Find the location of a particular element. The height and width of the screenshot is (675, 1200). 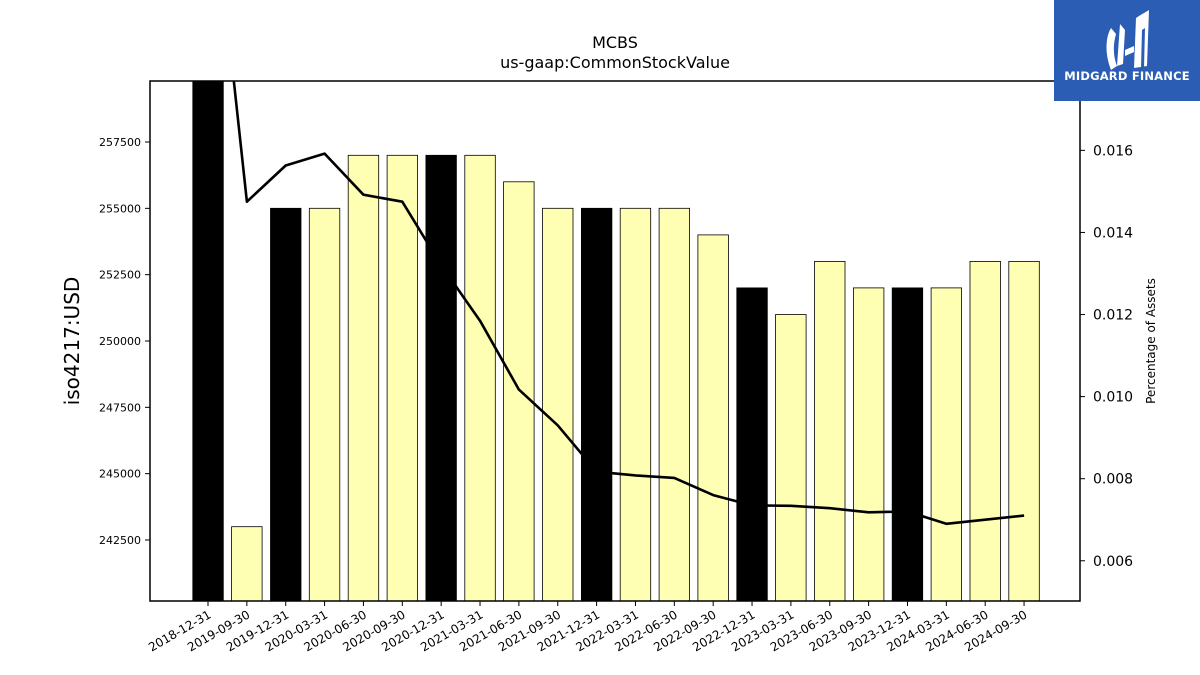

y-tick-label: 242500 is located at coordinates (120, 540).